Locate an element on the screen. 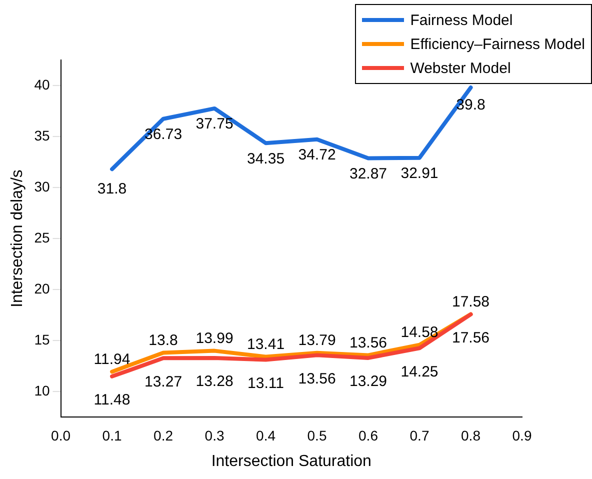 The height and width of the screenshot is (479, 592). x-tick-label: 0.8 is located at coordinates (471, 435).